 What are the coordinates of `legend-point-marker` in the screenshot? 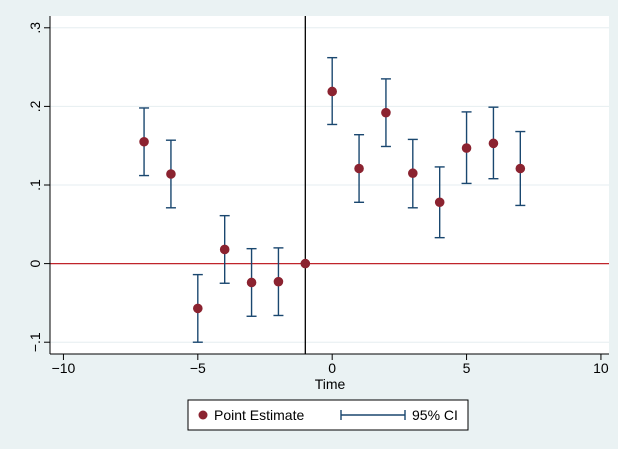 It's located at (203, 415).